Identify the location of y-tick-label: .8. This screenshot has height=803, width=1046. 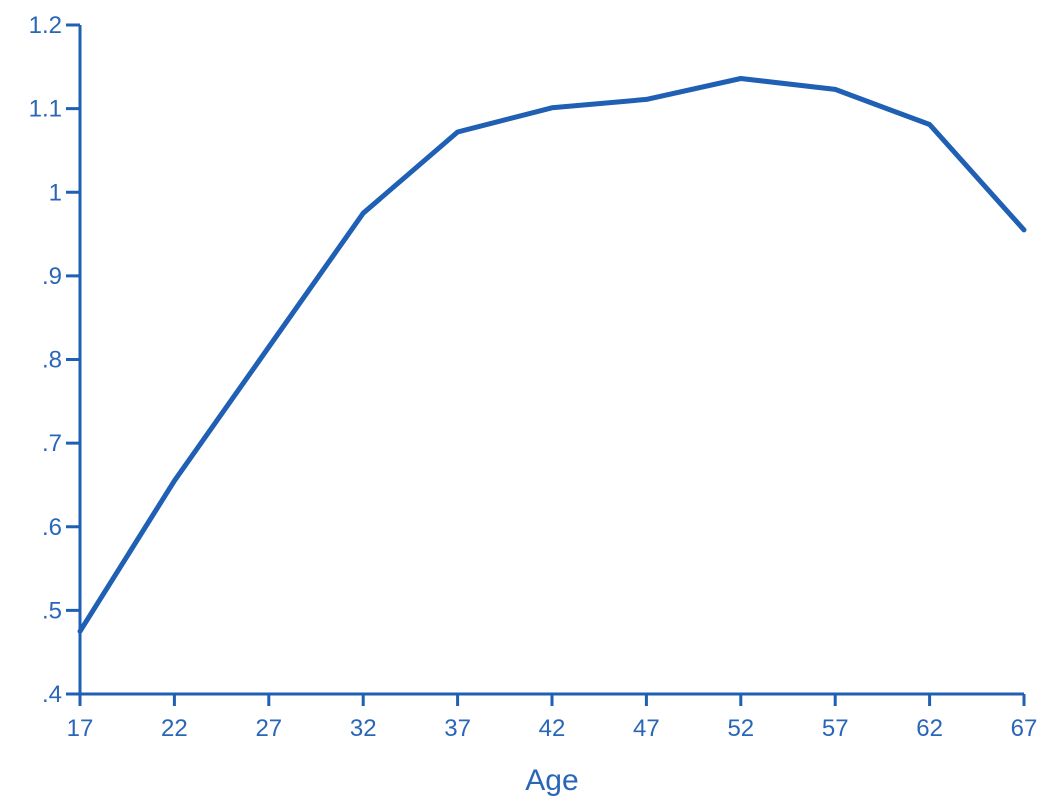
(52, 360).